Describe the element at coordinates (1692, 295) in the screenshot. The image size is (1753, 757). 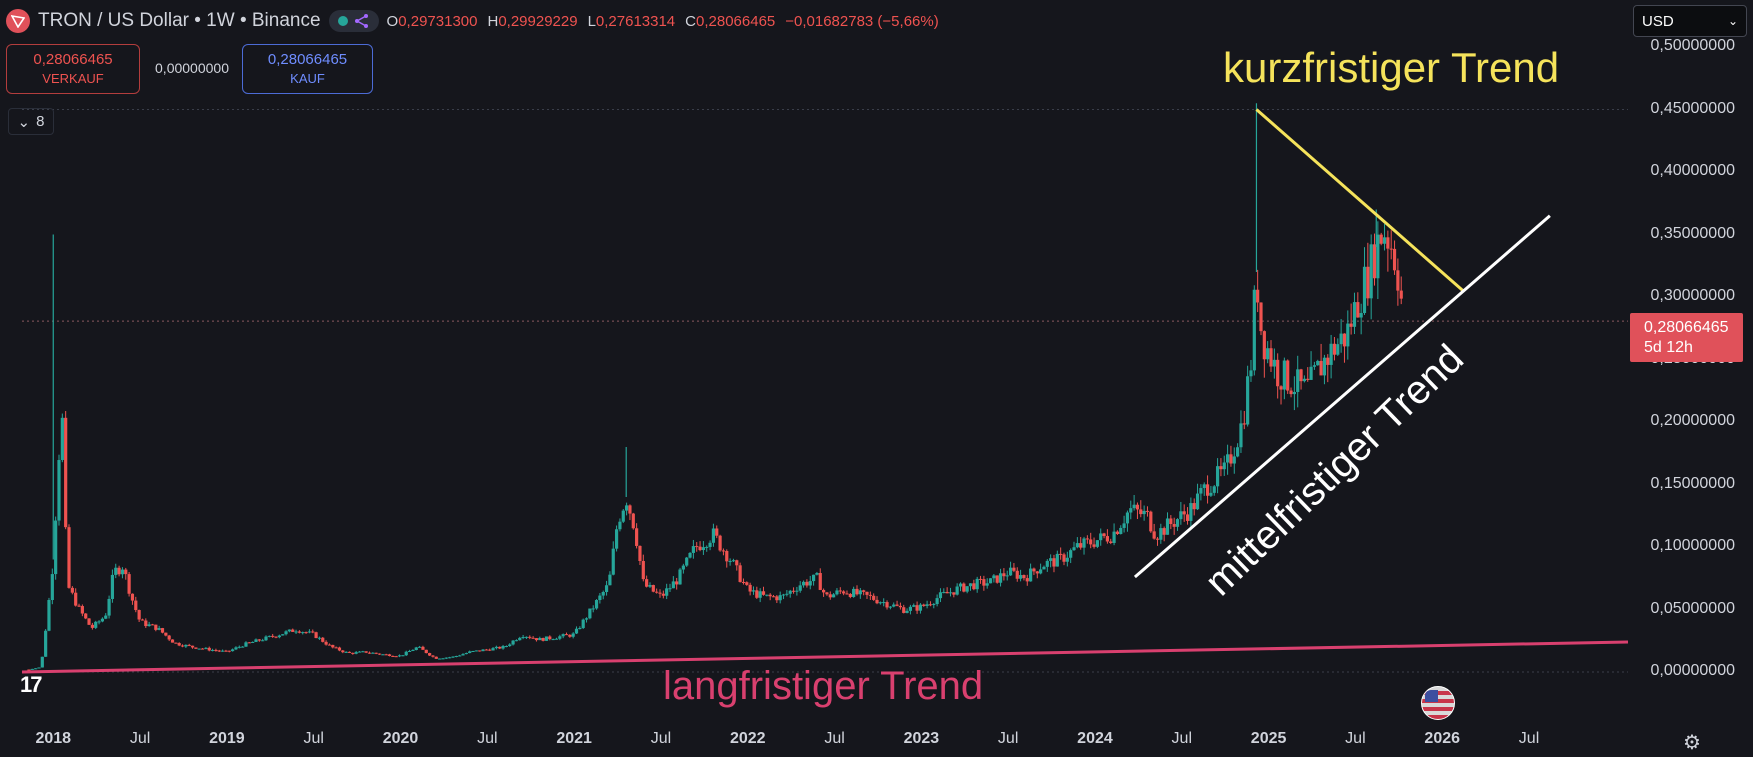
I see `price-tick-label: 0,30000000` at that location.